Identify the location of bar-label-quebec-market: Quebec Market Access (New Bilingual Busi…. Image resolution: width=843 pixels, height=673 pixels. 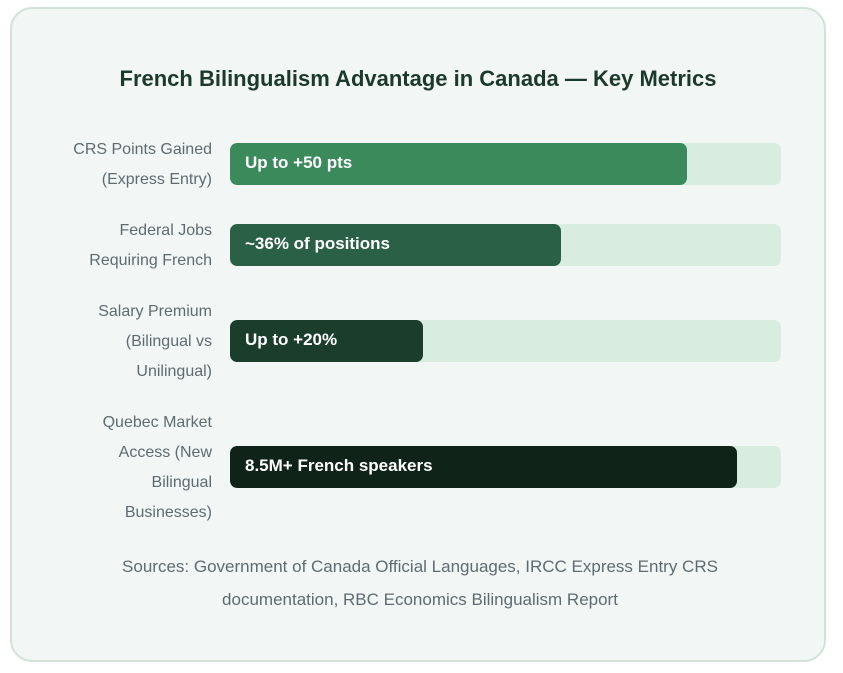
(137, 468).